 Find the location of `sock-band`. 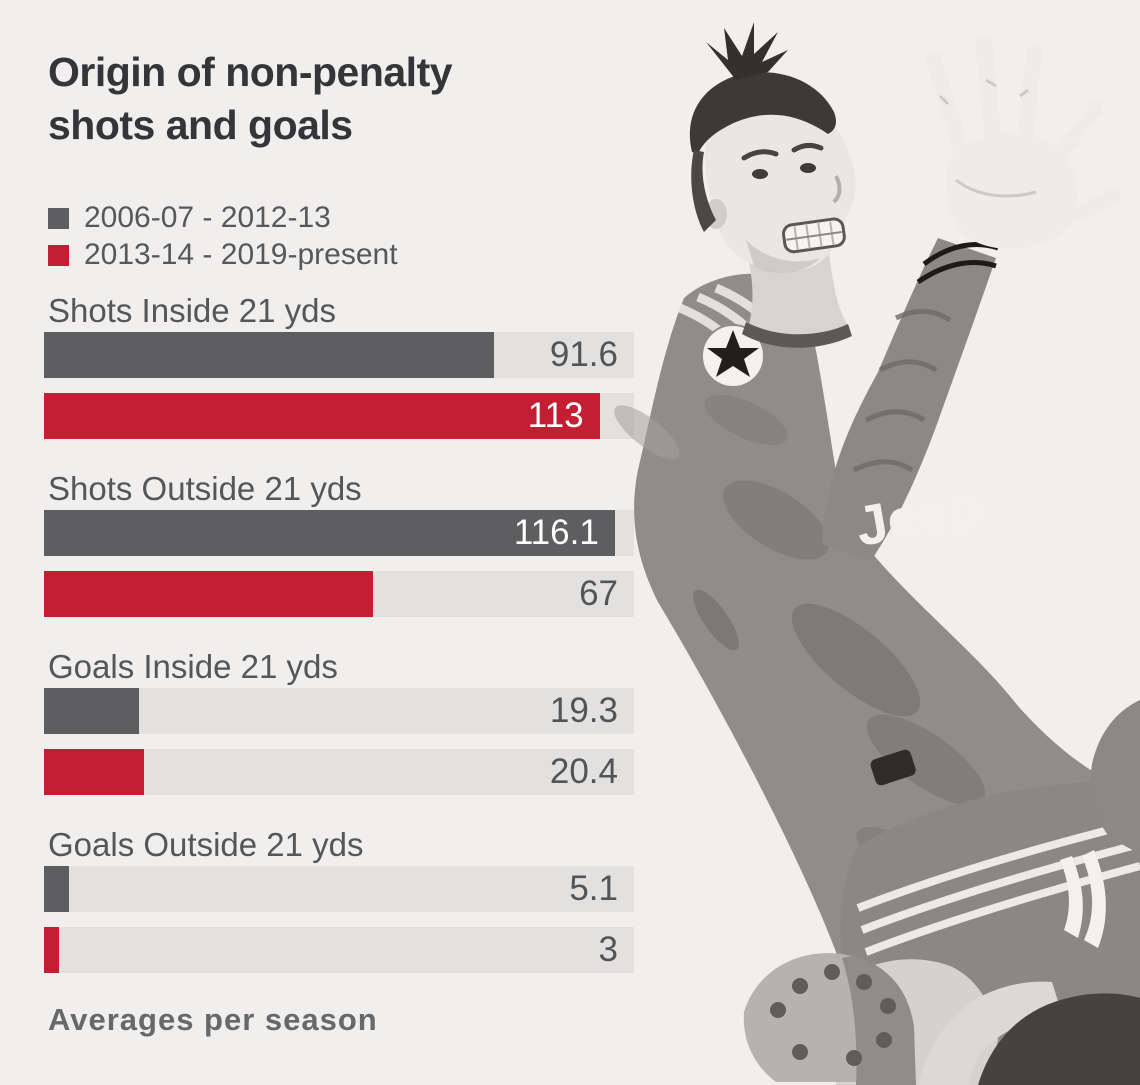

sock-band is located at coordinates (990, 1033).